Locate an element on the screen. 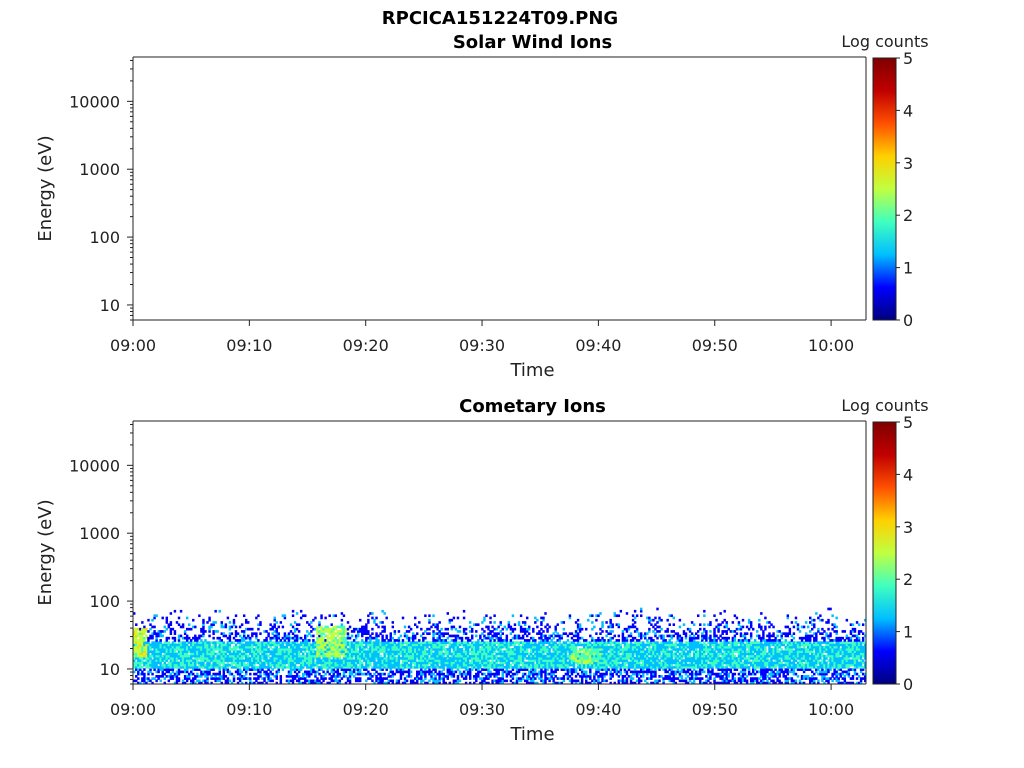  panel-title: Cometary Ions is located at coordinates (532, 406).